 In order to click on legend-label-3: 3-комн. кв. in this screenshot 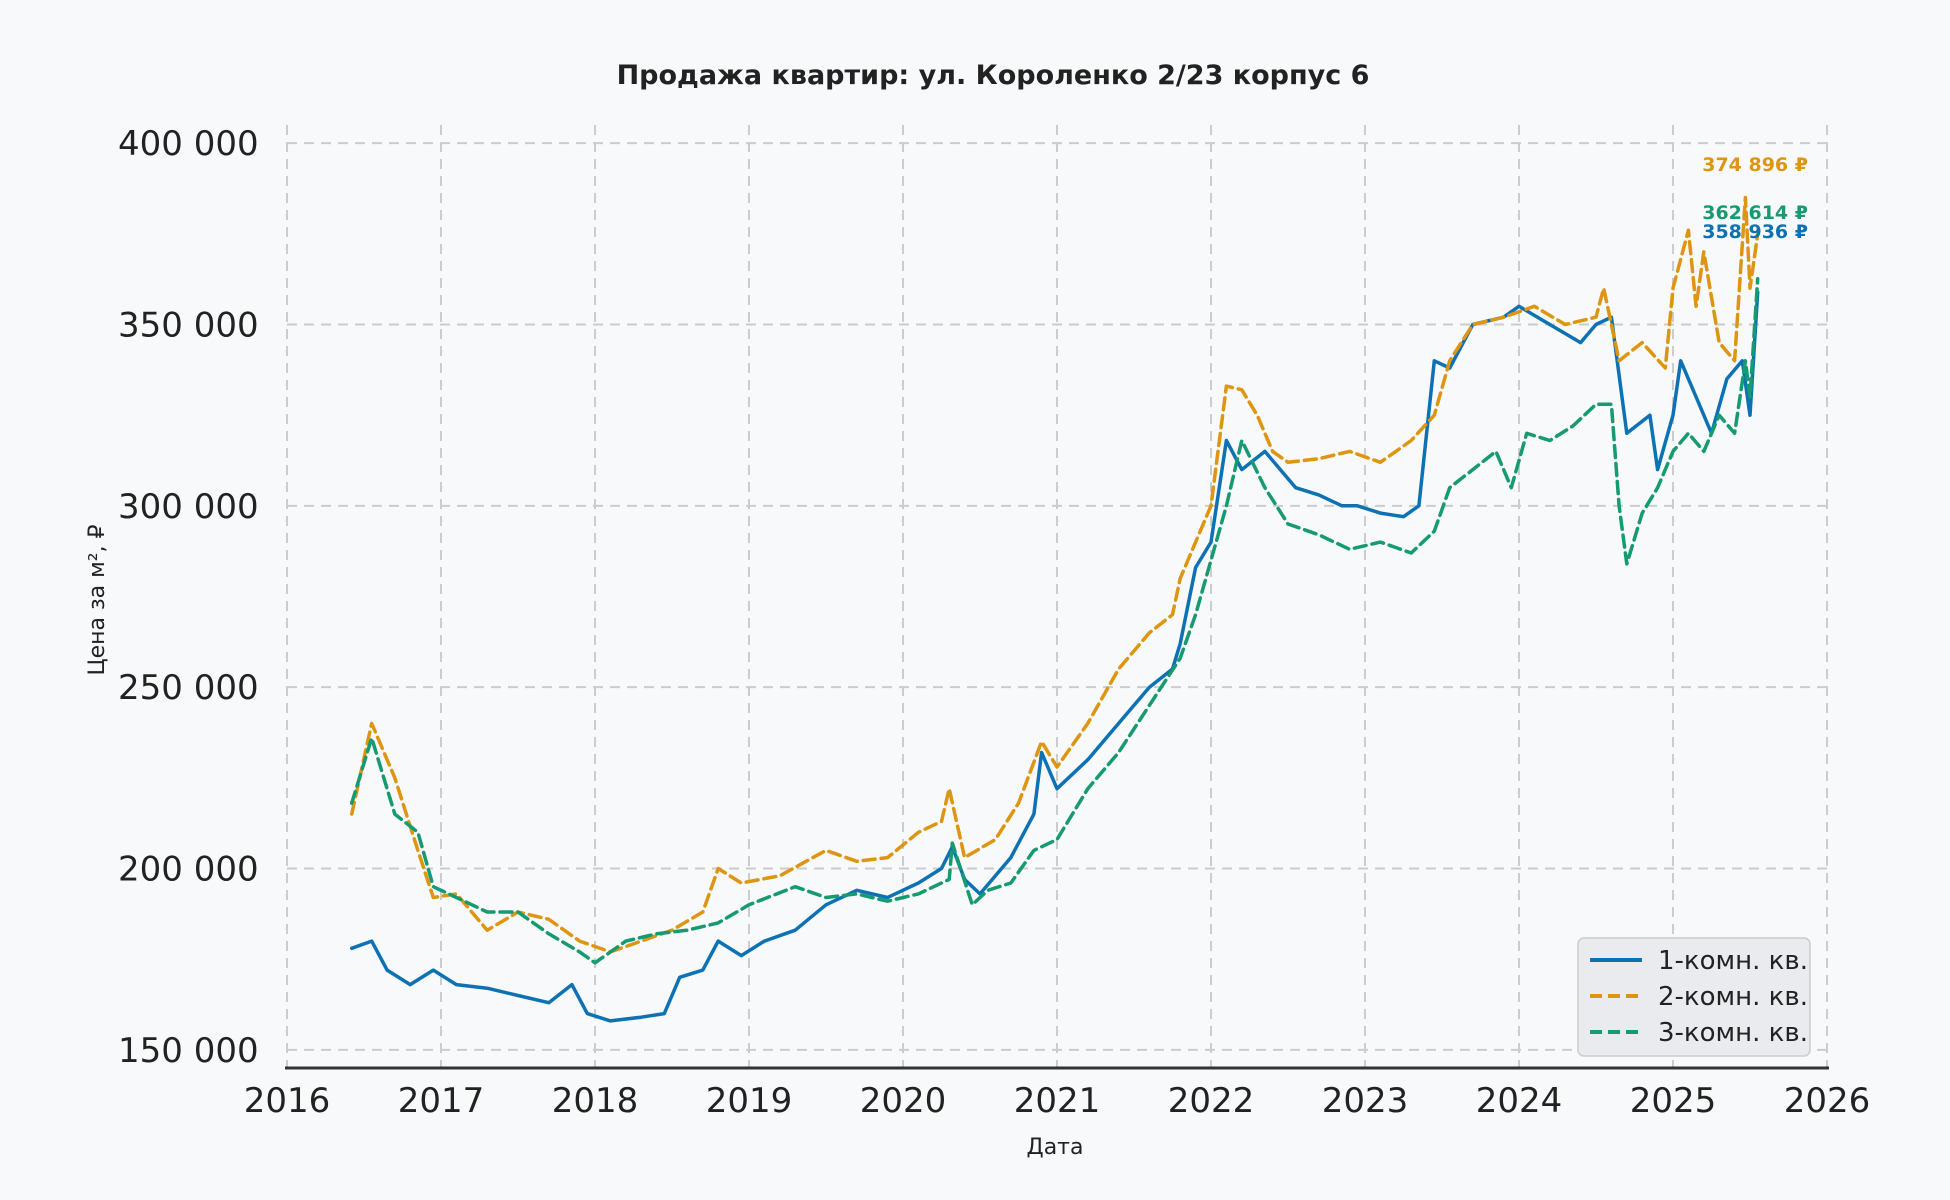, I will do `click(1733, 1033)`.